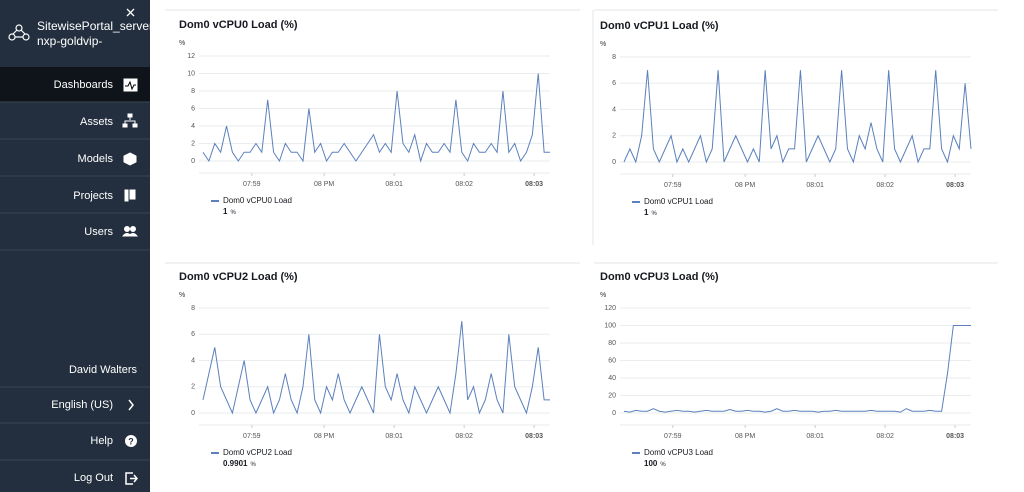  I want to click on legend-value: 100%, so click(655, 463).